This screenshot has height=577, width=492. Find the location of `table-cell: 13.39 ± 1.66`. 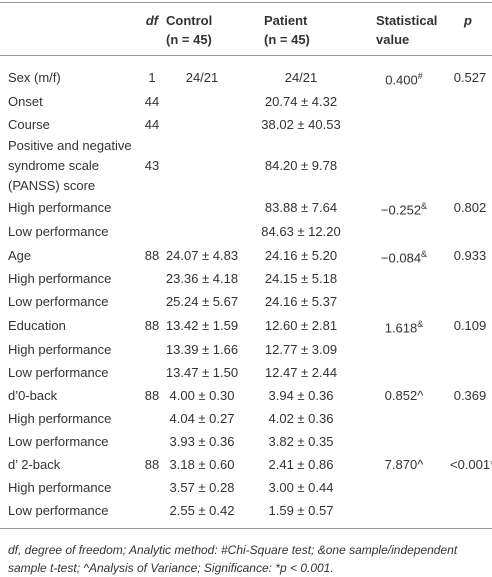

table-cell: 13.39 ± 1.66 is located at coordinates (202, 349).